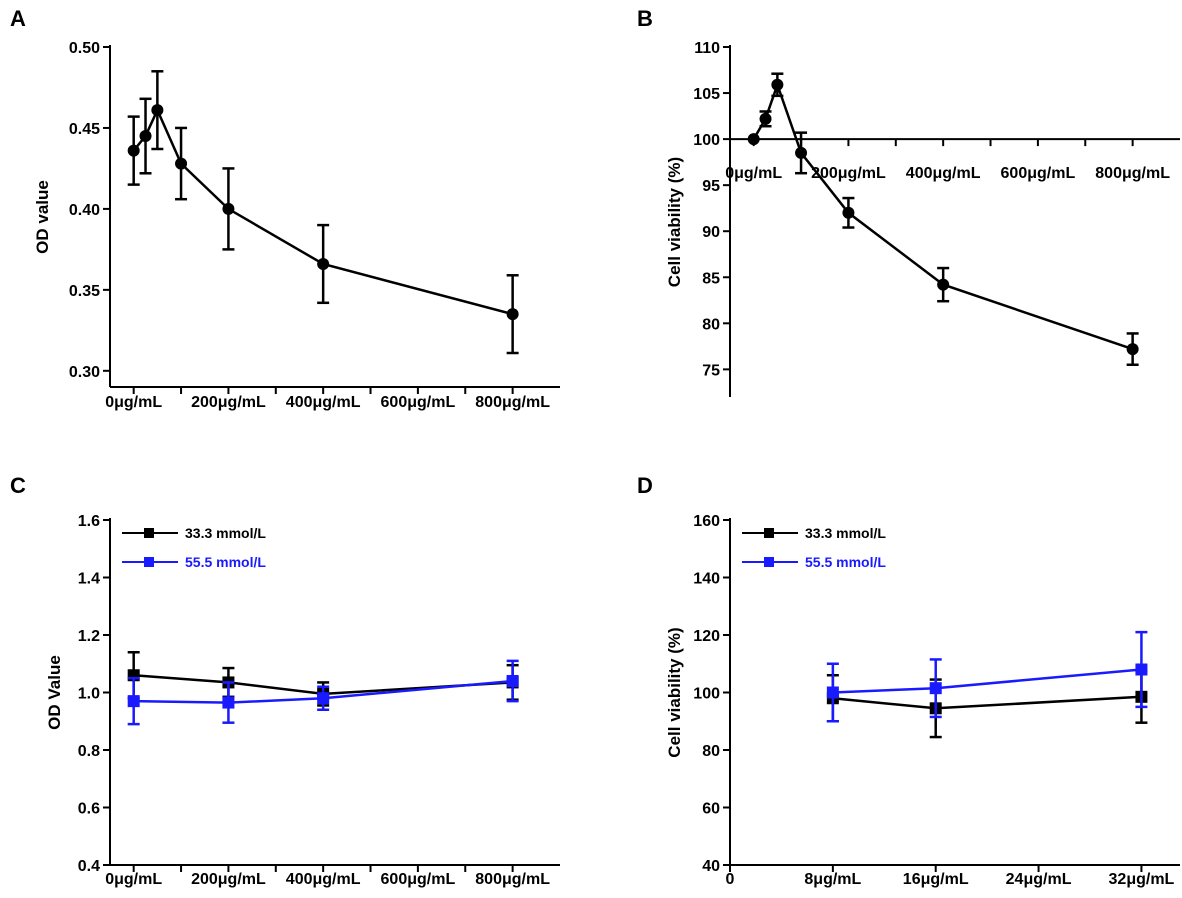 Image resolution: width=1182 pixels, height=898 pixels. What do you see at coordinates (84, 291) in the screenshot?
I see `y-tick-label: 0.35` at bounding box center [84, 291].